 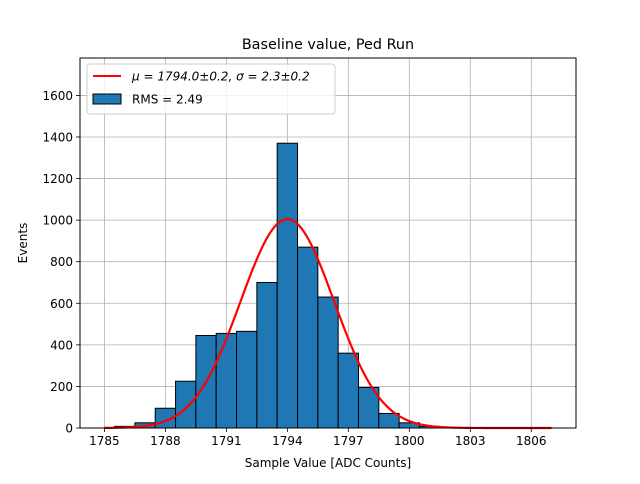 What do you see at coordinates (57, 179) in the screenshot?
I see `y-tick-label: 1200` at bounding box center [57, 179].